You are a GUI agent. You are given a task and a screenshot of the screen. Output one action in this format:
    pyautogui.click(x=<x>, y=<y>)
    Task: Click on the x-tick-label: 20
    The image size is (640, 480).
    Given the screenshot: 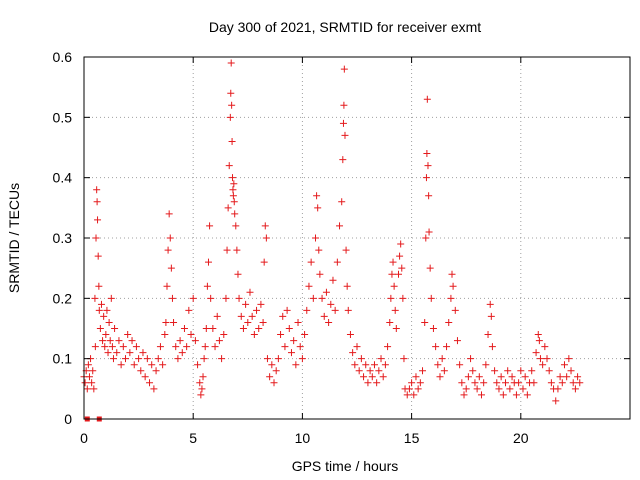 What is the action you would take?
    pyautogui.click(x=521, y=438)
    